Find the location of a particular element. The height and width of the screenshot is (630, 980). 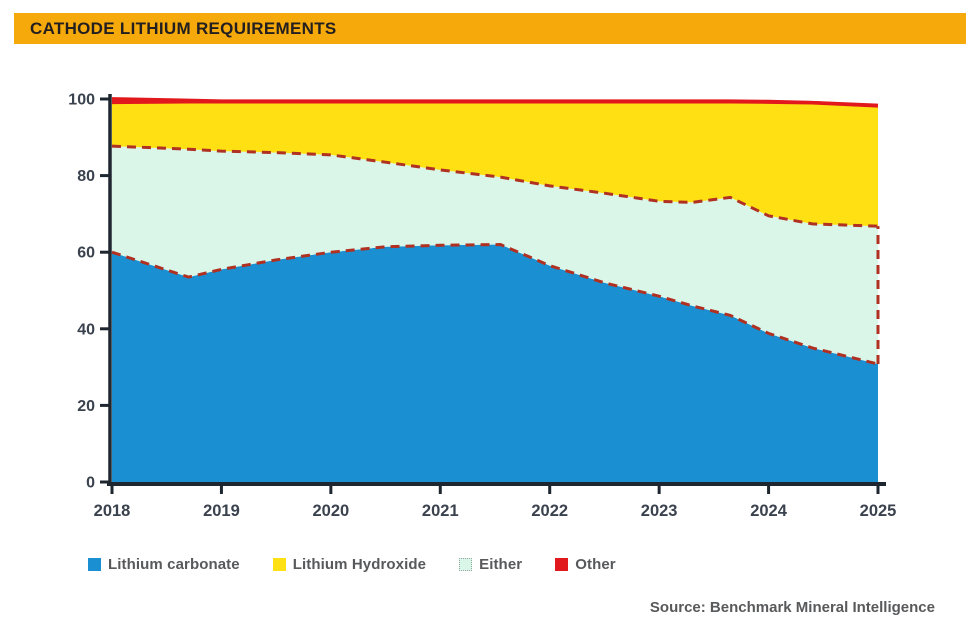

svg-text: 60 is located at coordinates (86, 253).